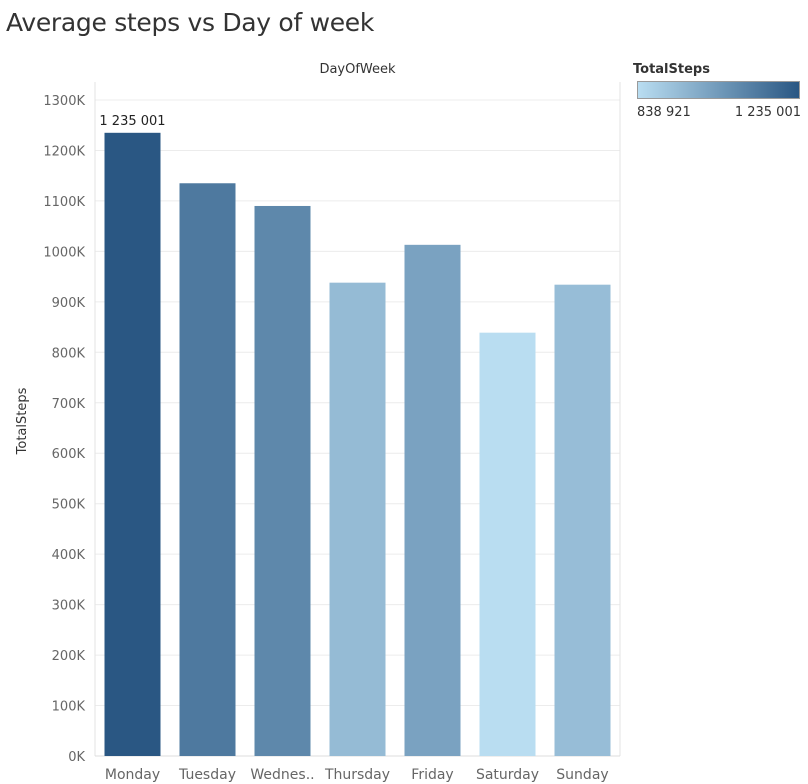 Image resolution: width=808 pixels, height=784 pixels. What do you see at coordinates (664, 112) in the screenshot?
I see `legend-min-label: 838 921` at bounding box center [664, 112].